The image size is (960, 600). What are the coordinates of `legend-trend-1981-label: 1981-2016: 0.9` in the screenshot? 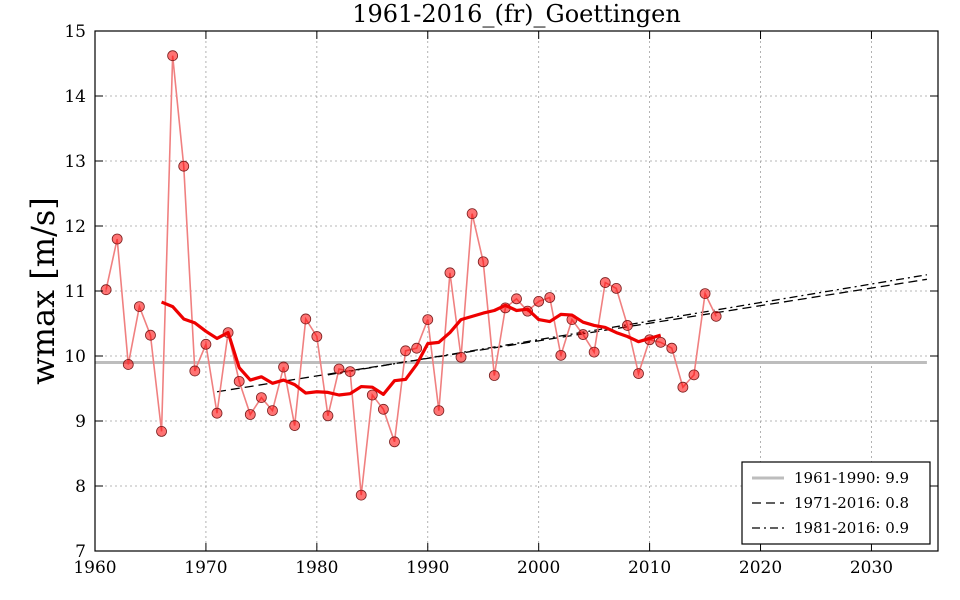 It's located at (851, 528).